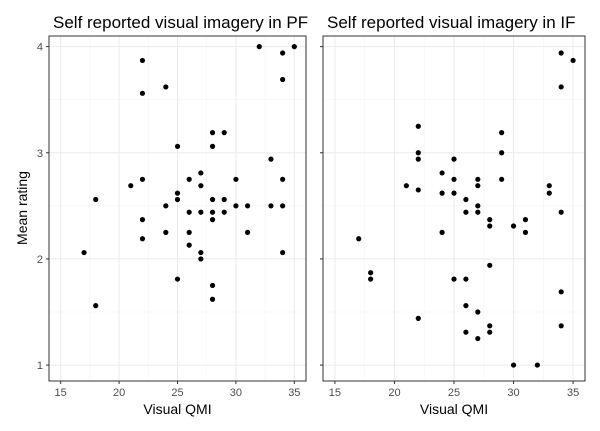  What do you see at coordinates (454, 393) in the screenshot?
I see `x-tick-label: 25` at bounding box center [454, 393].